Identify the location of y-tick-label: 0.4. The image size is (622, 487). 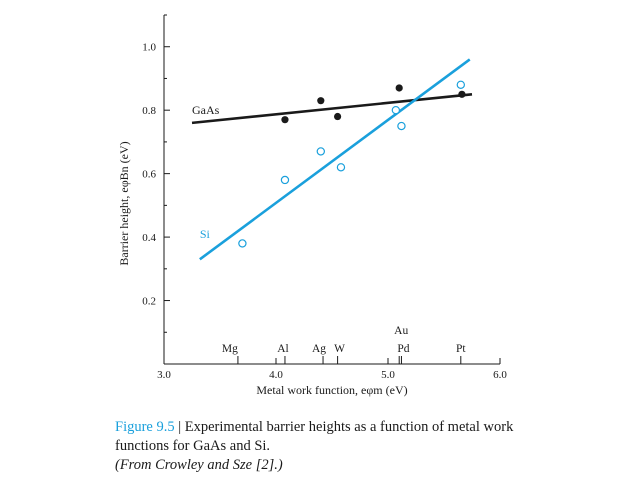
(149, 238).